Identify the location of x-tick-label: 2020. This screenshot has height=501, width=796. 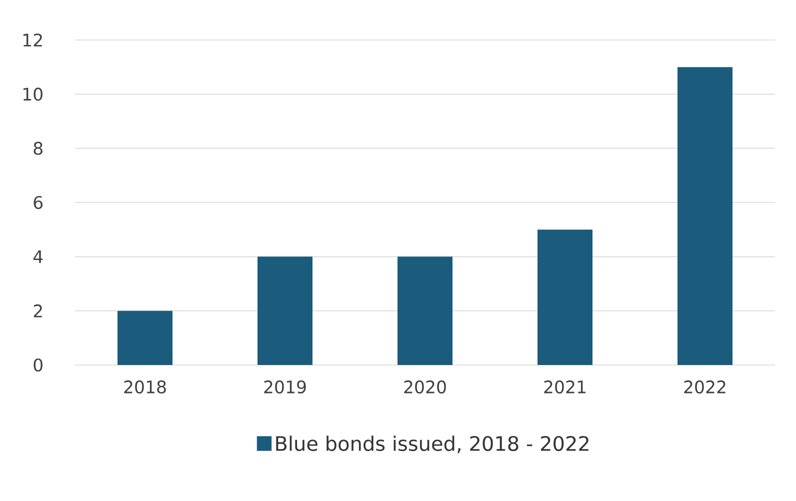
(425, 387).